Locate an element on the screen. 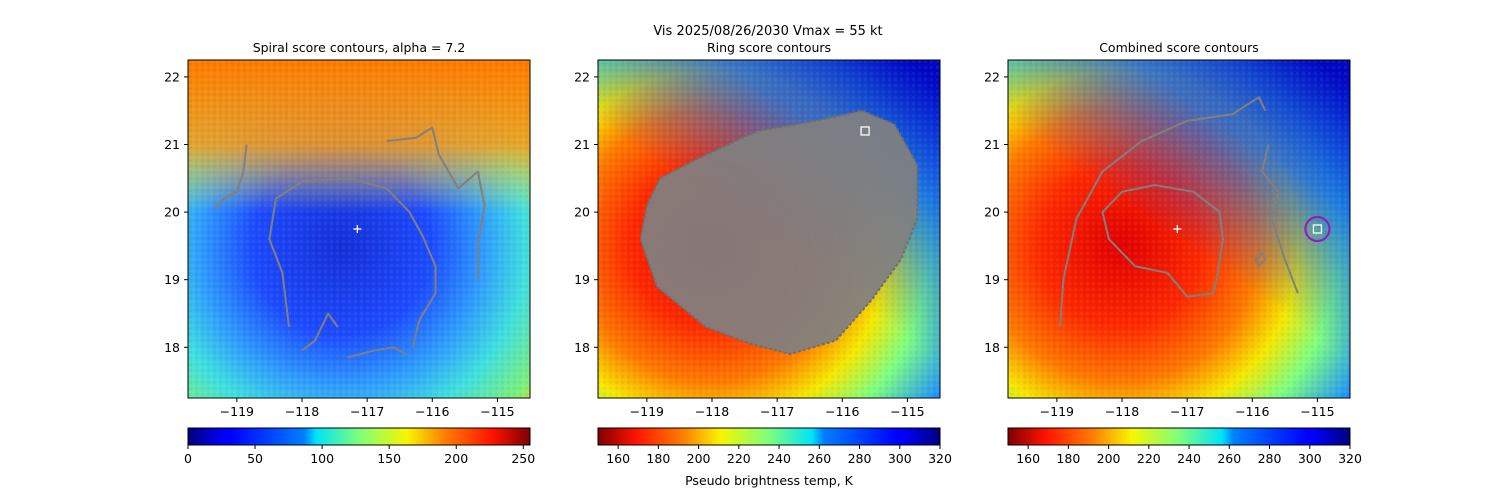 The image size is (1500, 504). colorbar-label: Pseudo brightness temp, K is located at coordinates (769, 480).